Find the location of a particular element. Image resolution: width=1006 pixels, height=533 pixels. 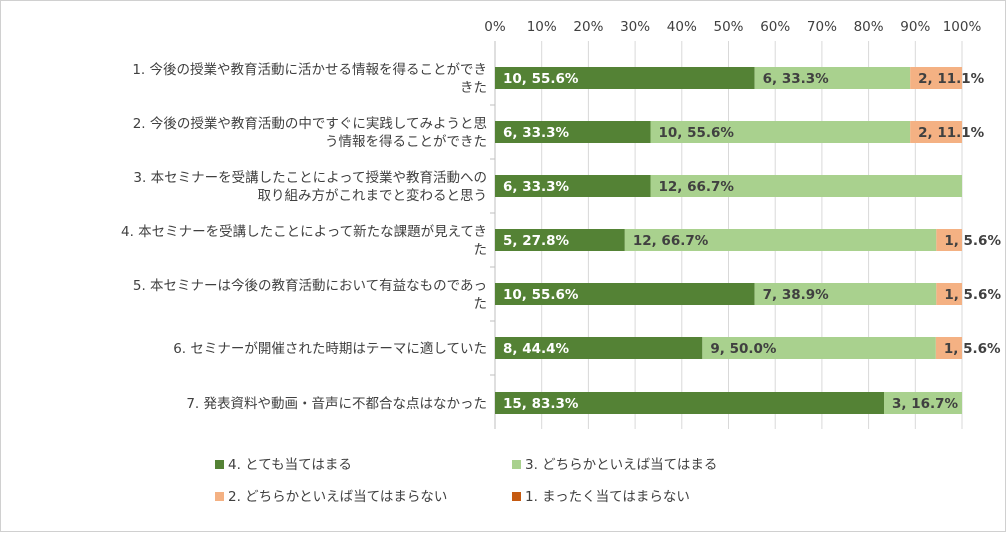

x-tick-label: 0% is located at coordinates (495, 27).